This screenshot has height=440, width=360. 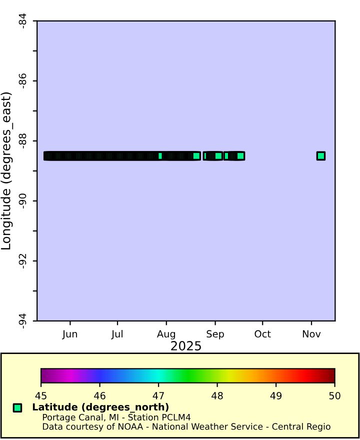 What do you see at coordinates (40, 396) in the screenshot?
I see `color-bar-label: 45` at bounding box center [40, 396].